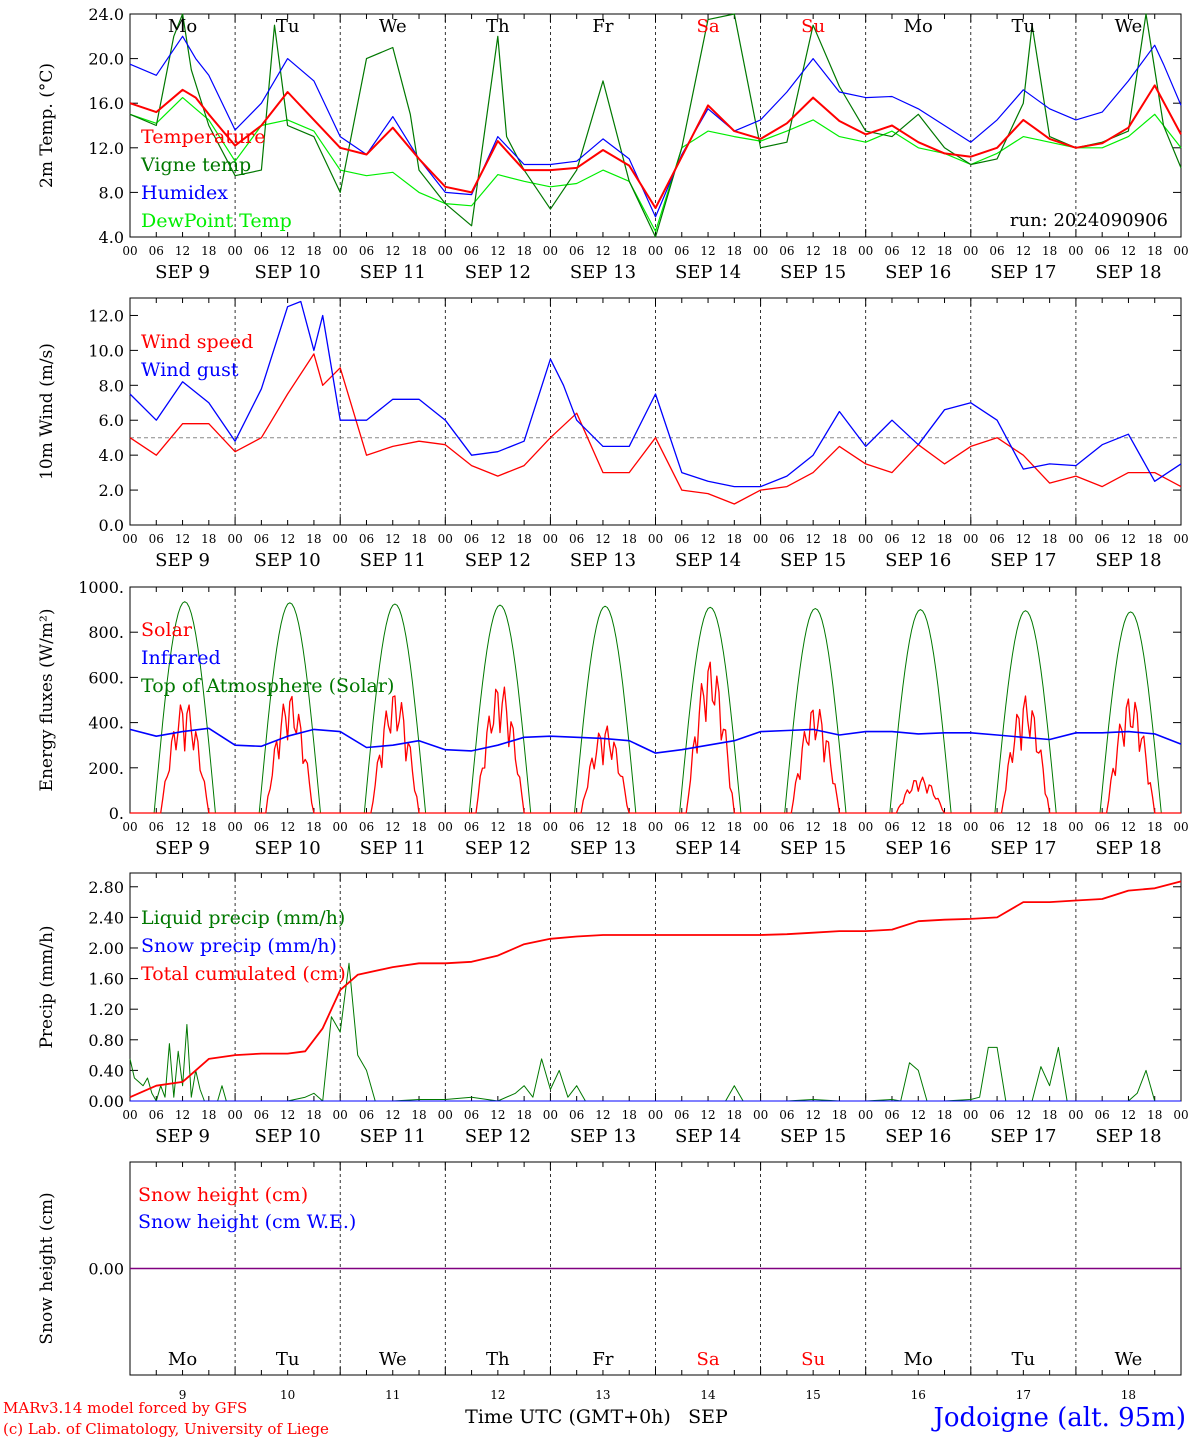  I want to click on run-label: run: 2024090906, so click(1089, 220).